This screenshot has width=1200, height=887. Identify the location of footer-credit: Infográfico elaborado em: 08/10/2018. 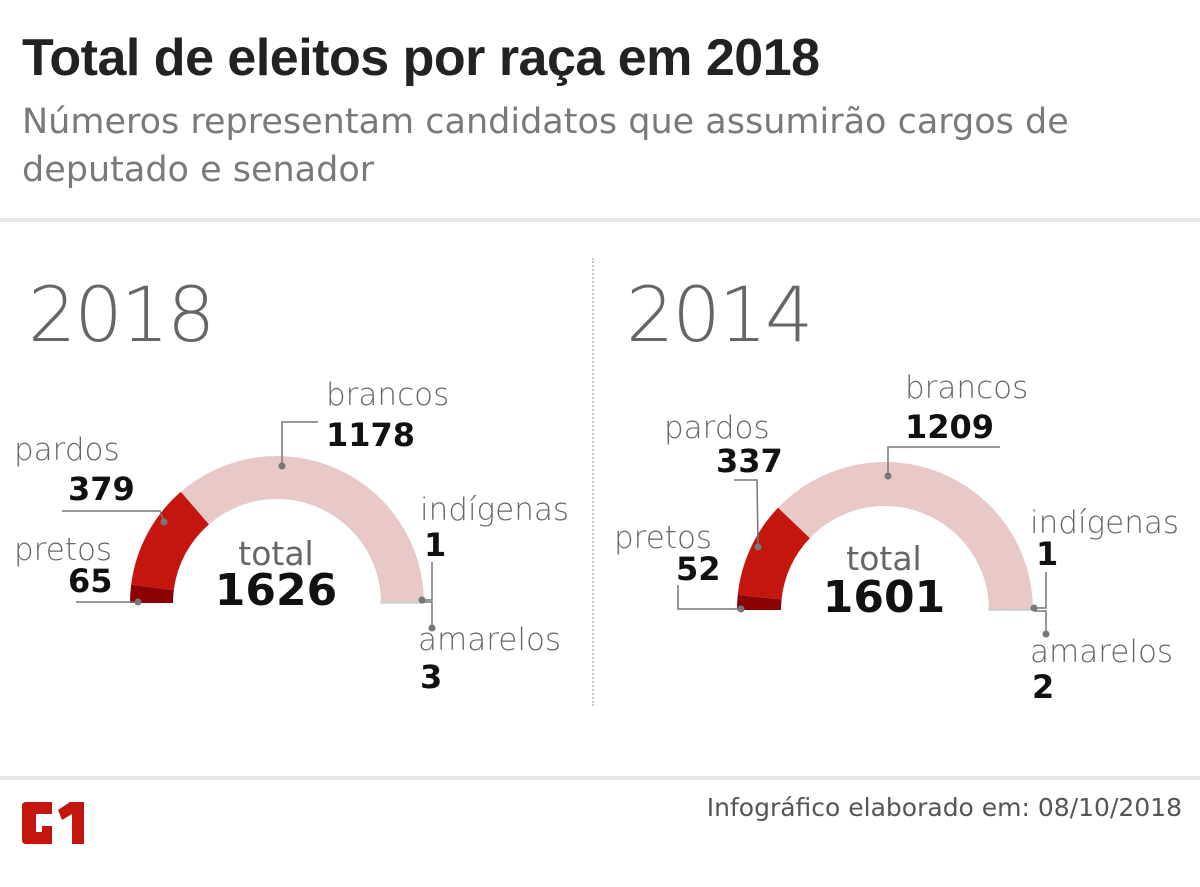
(944, 807).